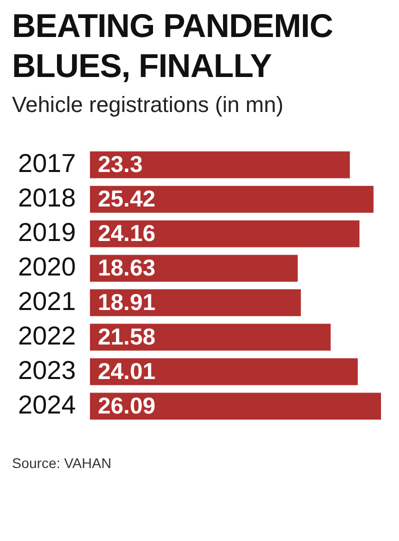  I want to click on source-note: Source: VAHAN, so click(62, 463).